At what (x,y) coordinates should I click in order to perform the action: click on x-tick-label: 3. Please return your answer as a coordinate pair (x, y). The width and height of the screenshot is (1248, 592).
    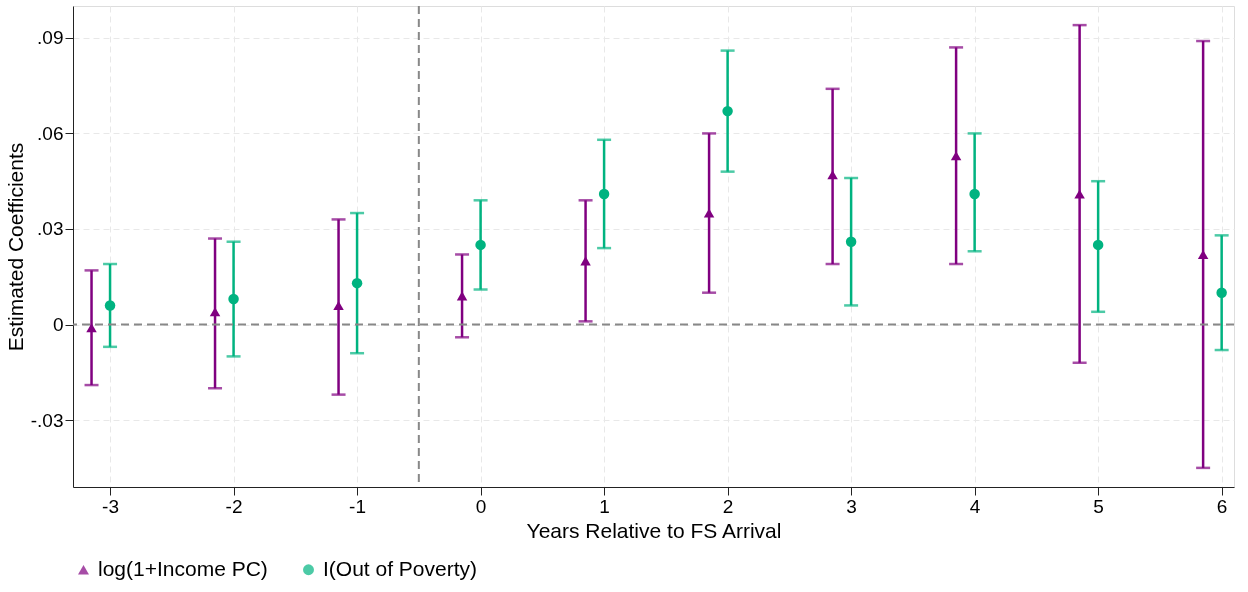
    Looking at the image, I should click on (851, 506).